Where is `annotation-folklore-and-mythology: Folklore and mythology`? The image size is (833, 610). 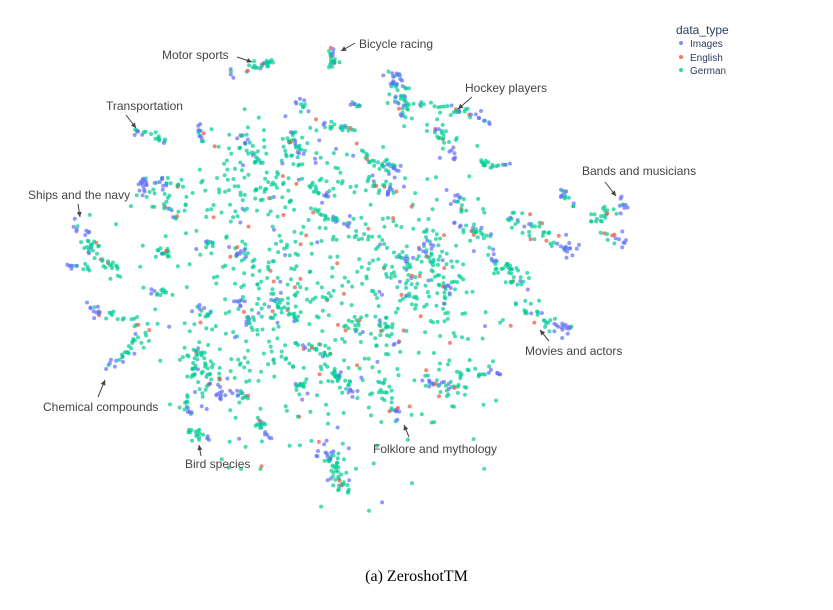 annotation-folklore-and-mythology: Folklore and mythology is located at coordinates (435, 449).